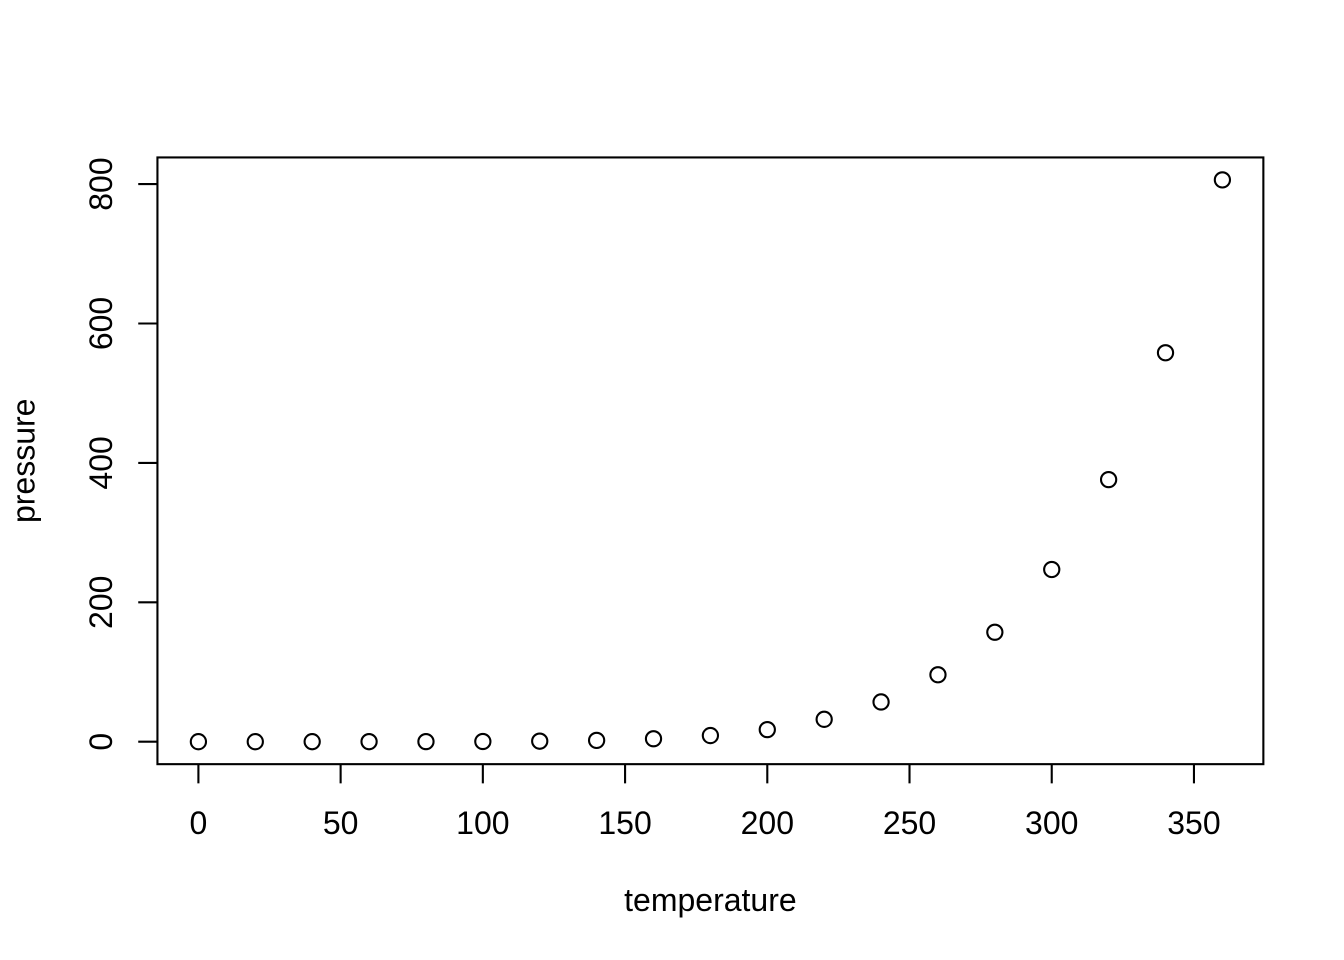  I want to click on svg-text: 800, so click(101, 183).